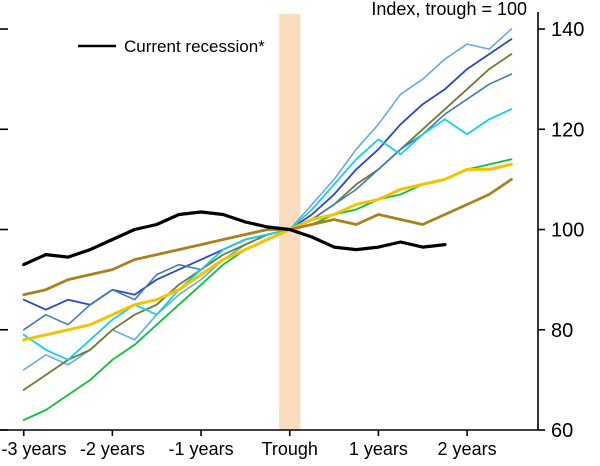 Image resolution: width=600 pixels, height=466 pixels. What do you see at coordinates (201, 449) in the screenshot?
I see `x-tick-label: -1 years` at bounding box center [201, 449].